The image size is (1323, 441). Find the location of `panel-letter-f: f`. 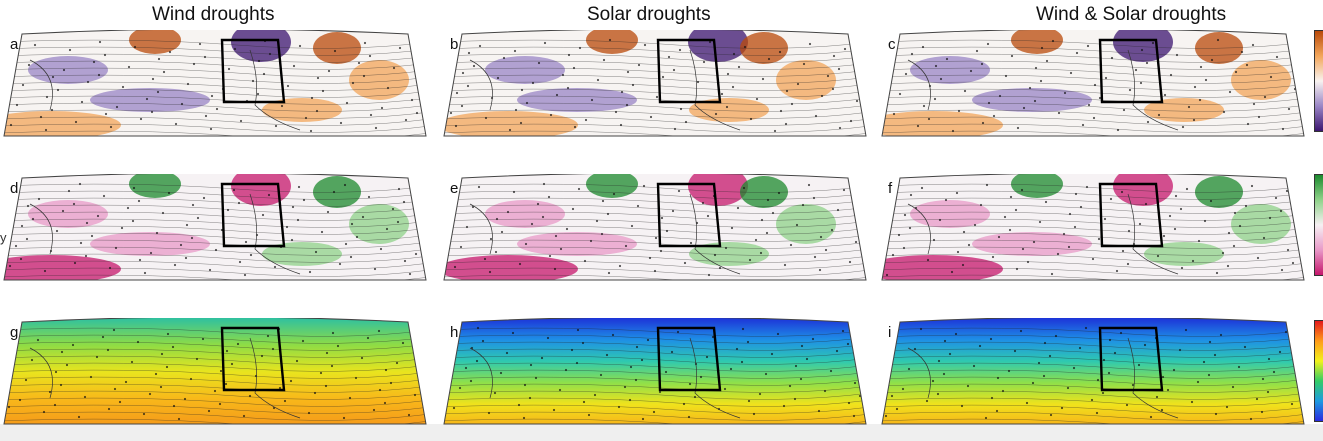

panel-letter-f: f is located at coordinates (890, 188).